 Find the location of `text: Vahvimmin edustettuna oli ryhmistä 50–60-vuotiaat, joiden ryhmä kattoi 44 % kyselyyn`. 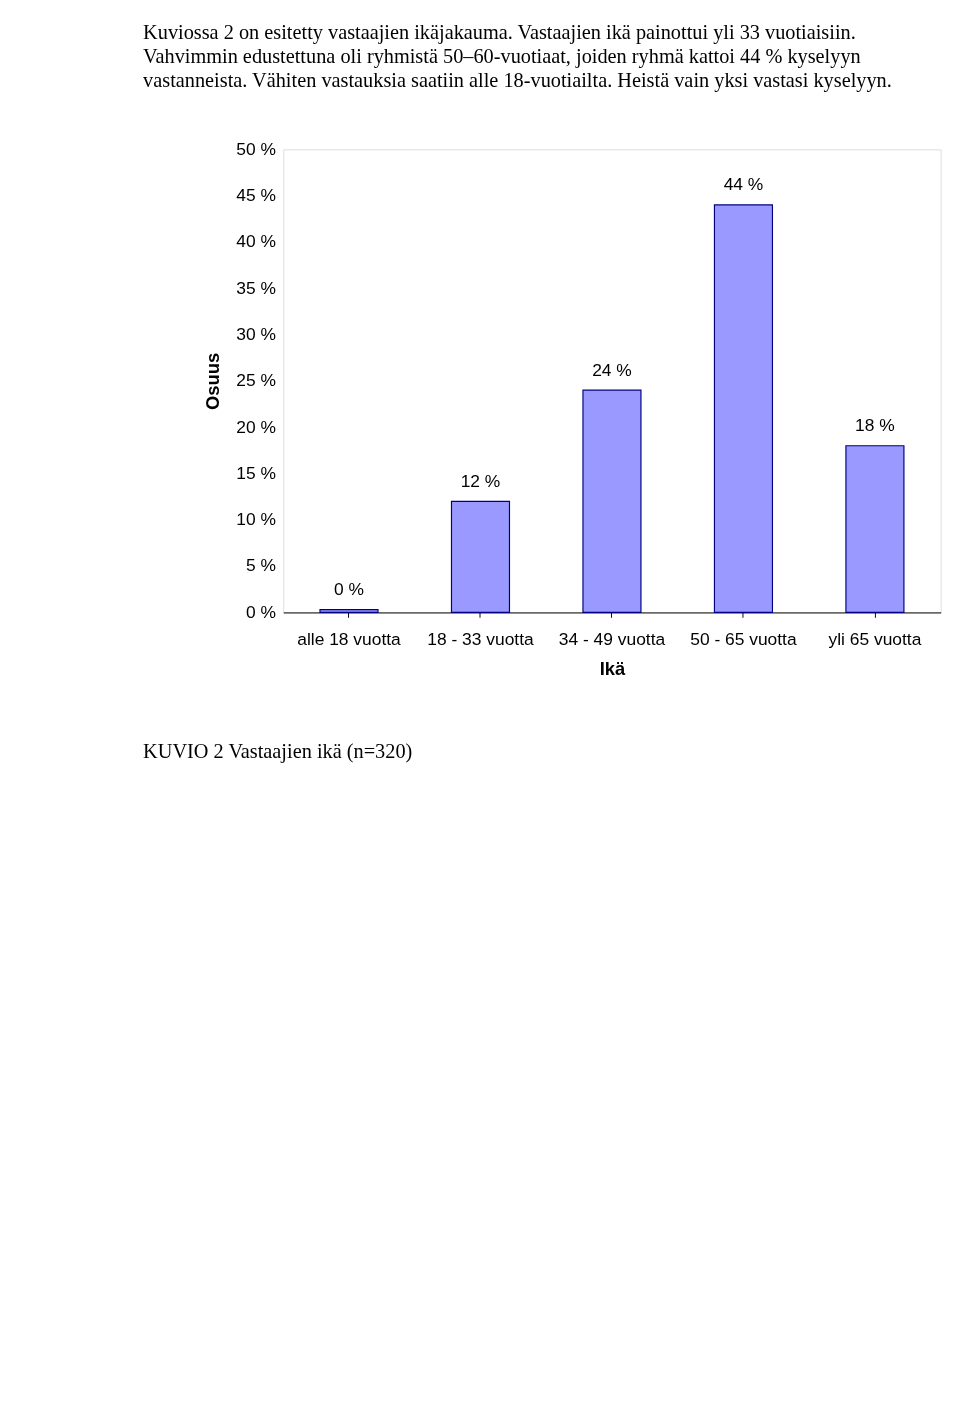

text: Vahvimmin edustettuna oli ryhmistä 50–60-vuotiaat, joiden ryhmä kattoi 44 % kyselyyn is located at coordinates (502, 57).